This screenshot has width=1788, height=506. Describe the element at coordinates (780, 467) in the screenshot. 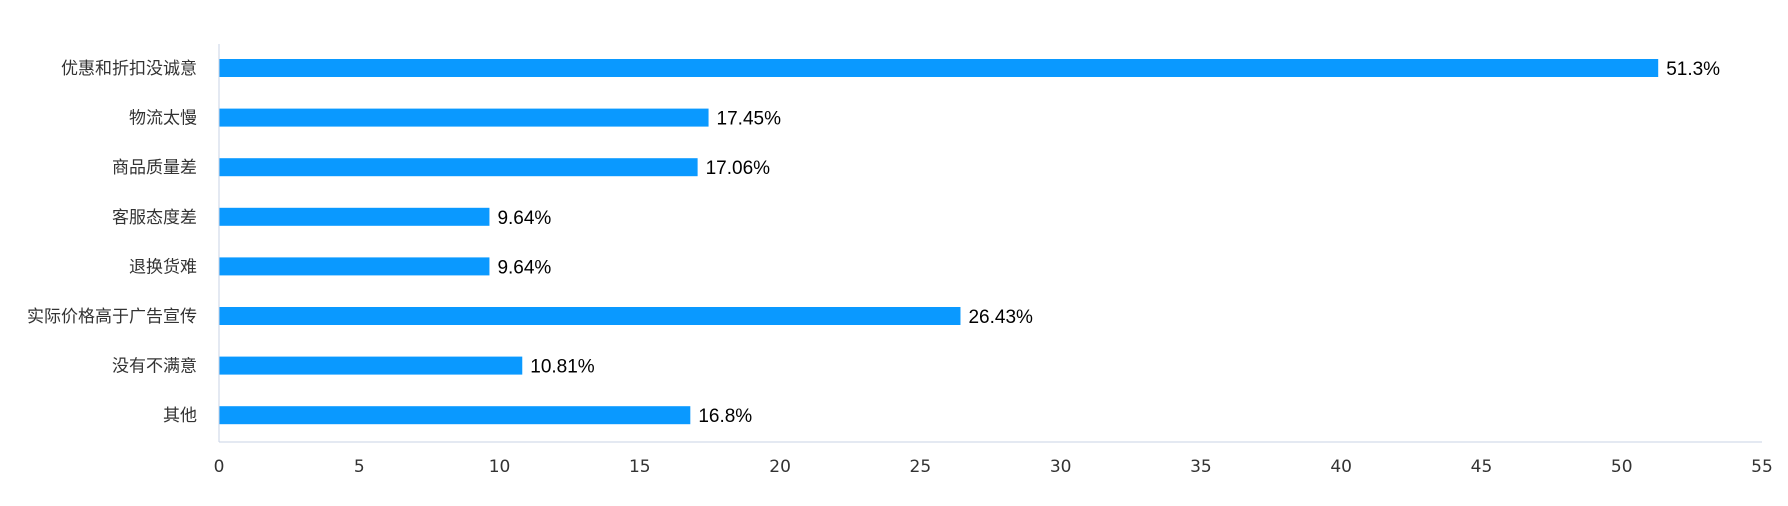

I see `x-tick-label: 20` at that location.